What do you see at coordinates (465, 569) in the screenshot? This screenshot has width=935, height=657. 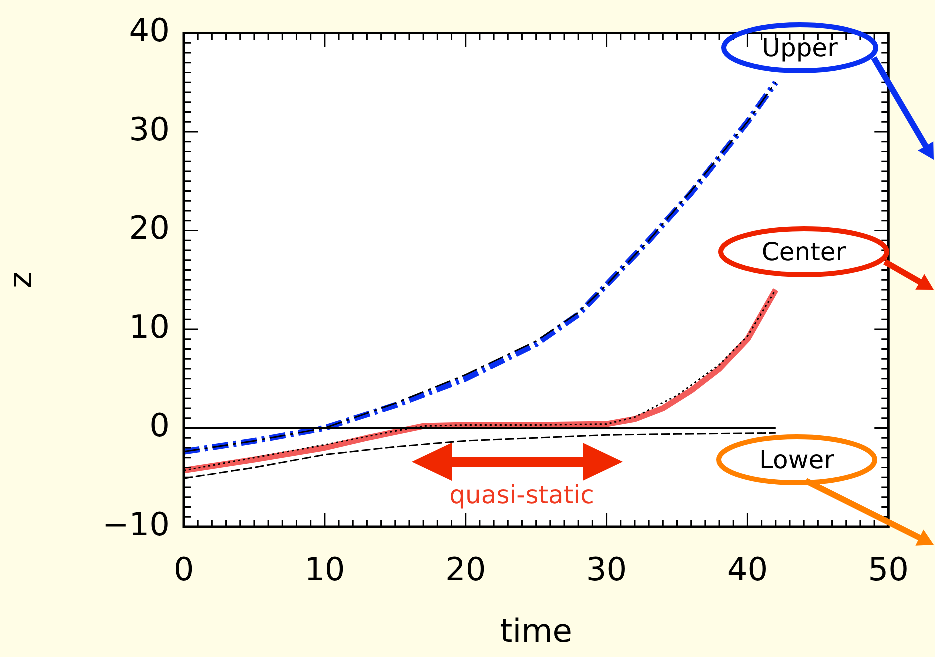 I see `x-tick-label: 20` at bounding box center [465, 569].